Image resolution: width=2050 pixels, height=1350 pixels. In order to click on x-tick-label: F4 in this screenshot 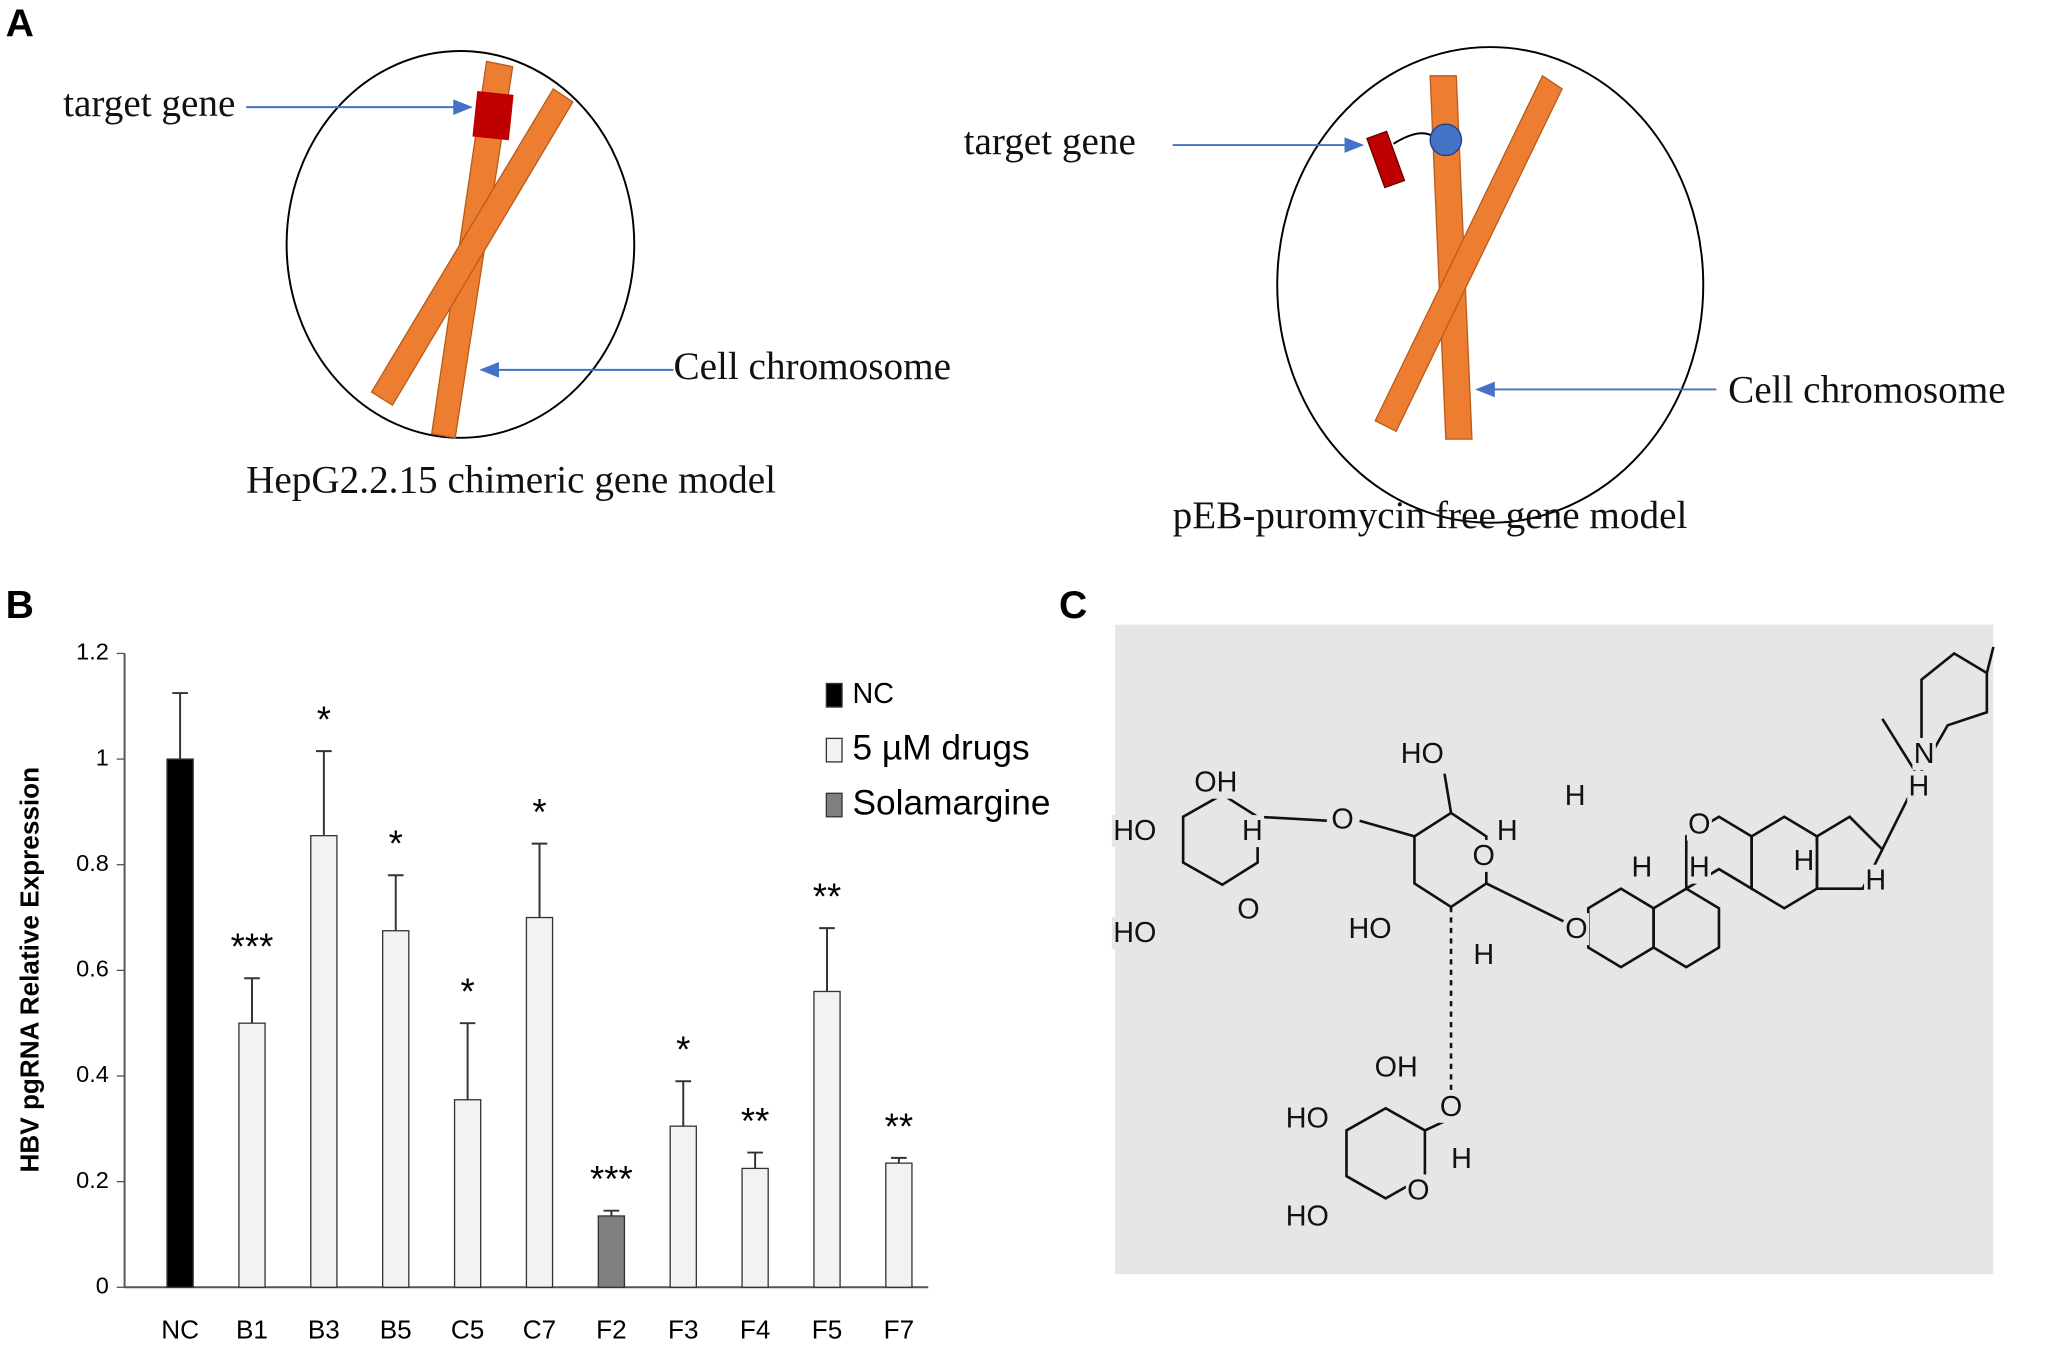, I will do `click(755, 1330)`.